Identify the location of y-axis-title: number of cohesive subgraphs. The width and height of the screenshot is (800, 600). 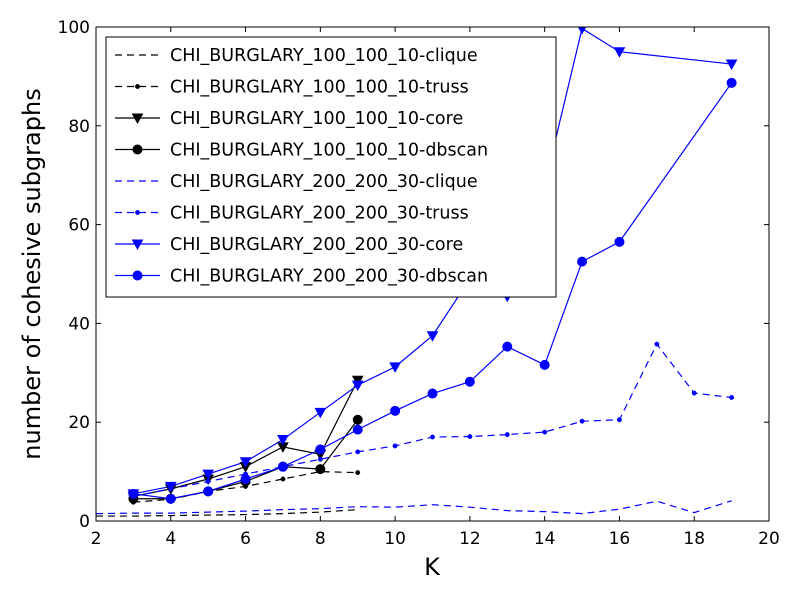
(32, 273).